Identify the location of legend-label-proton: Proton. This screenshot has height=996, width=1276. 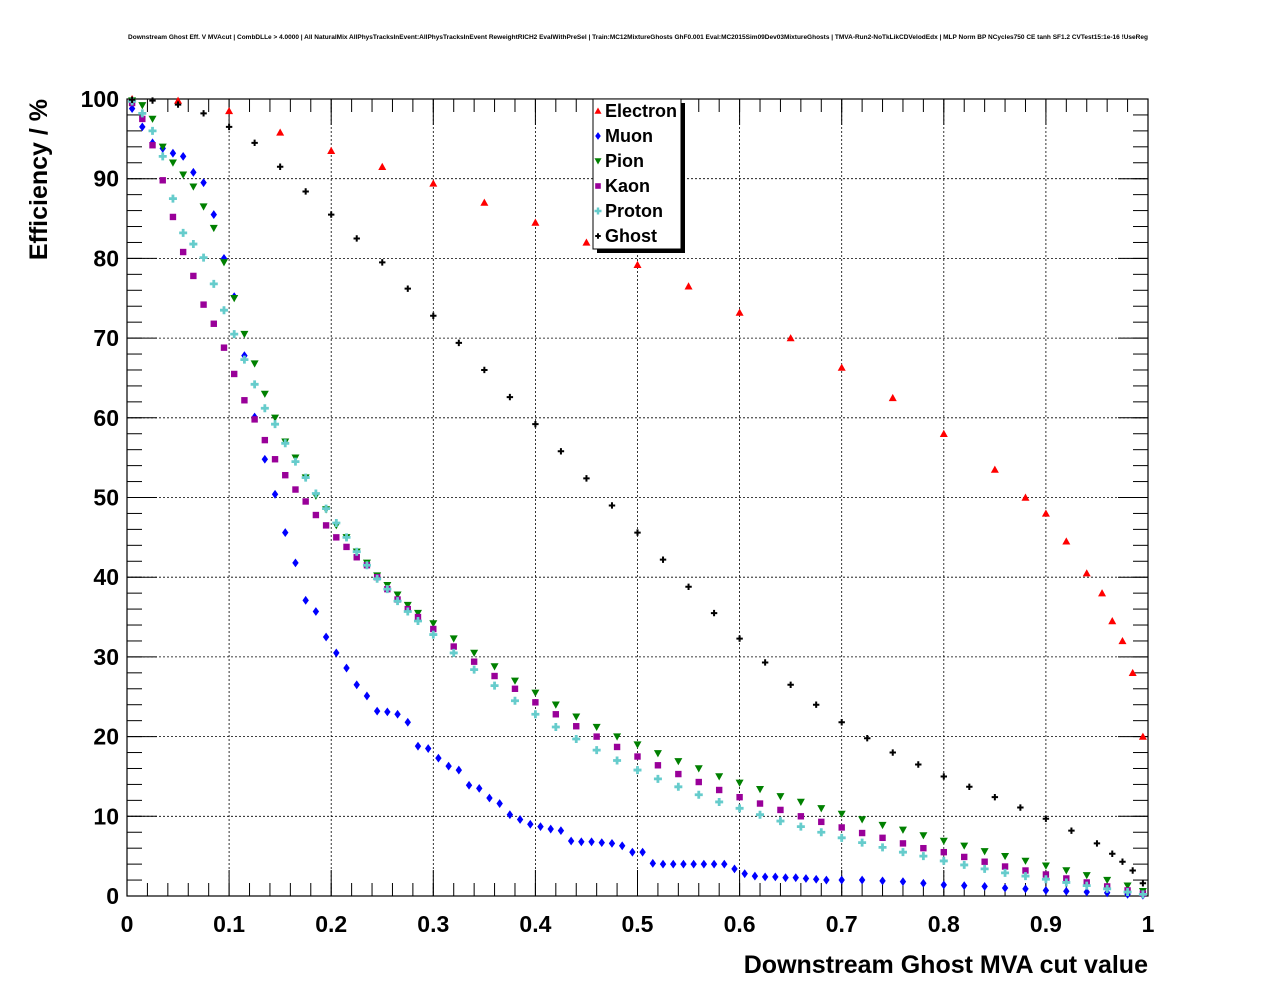
(634, 211).